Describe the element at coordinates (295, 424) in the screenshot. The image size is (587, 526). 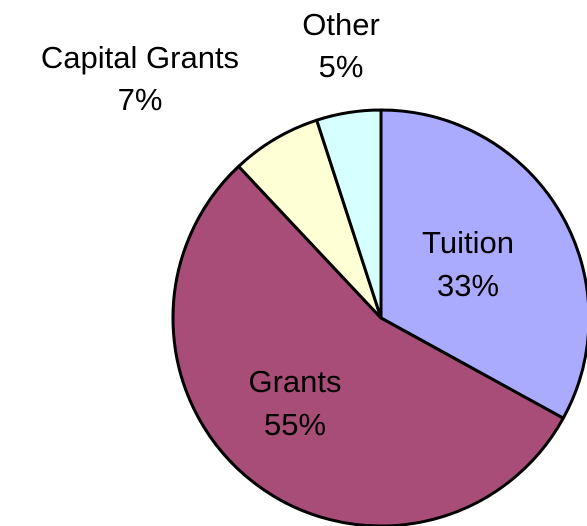
I see `slice-value-grants: 55%` at that location.